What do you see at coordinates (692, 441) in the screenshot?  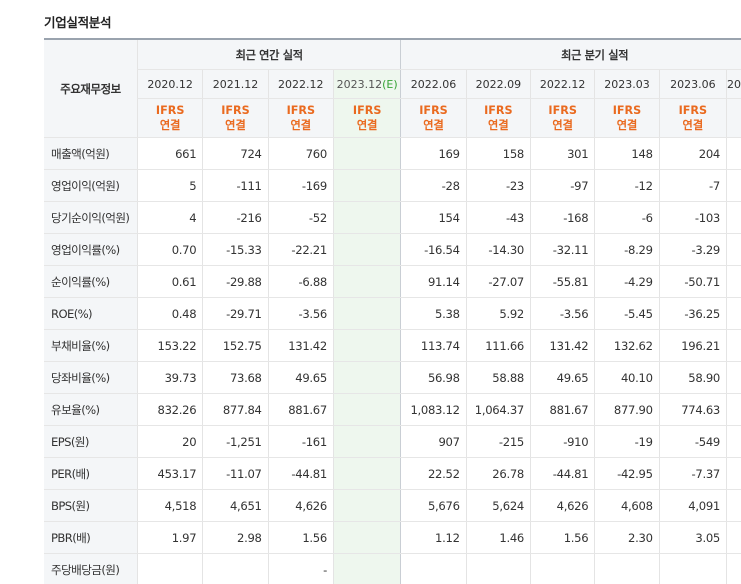 I see `quarterly-value-cell: -549` at bounding box center [692, 441].